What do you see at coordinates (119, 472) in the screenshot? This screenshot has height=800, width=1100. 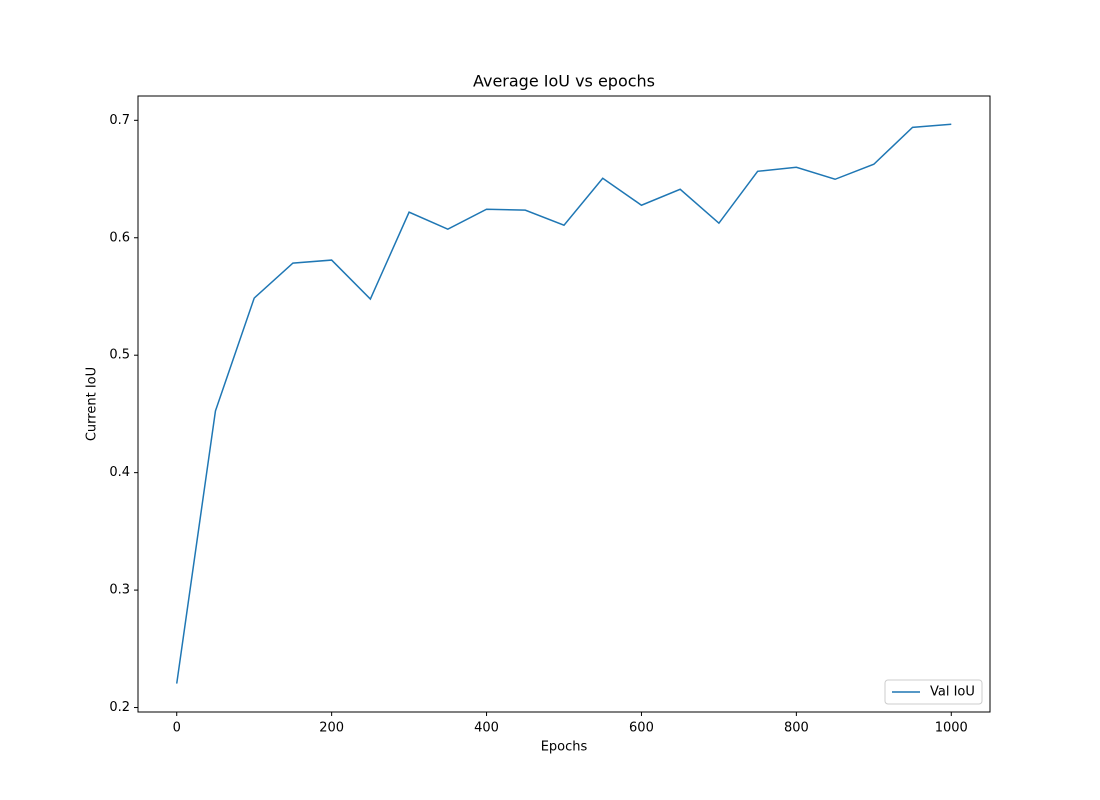 I see `y-tick-label: 0.4` at bounding box center [119, 472].